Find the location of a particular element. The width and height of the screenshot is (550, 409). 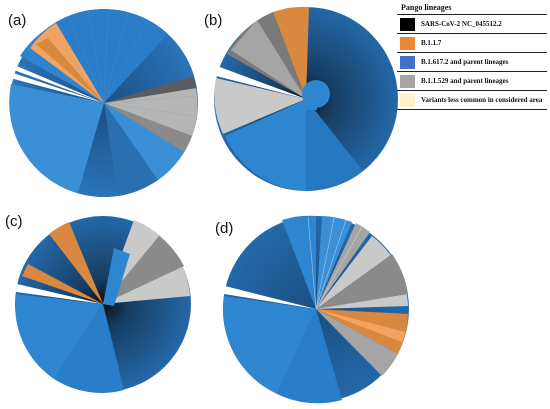

legend-title: Pango lineages is located at coordinates (472, 8).